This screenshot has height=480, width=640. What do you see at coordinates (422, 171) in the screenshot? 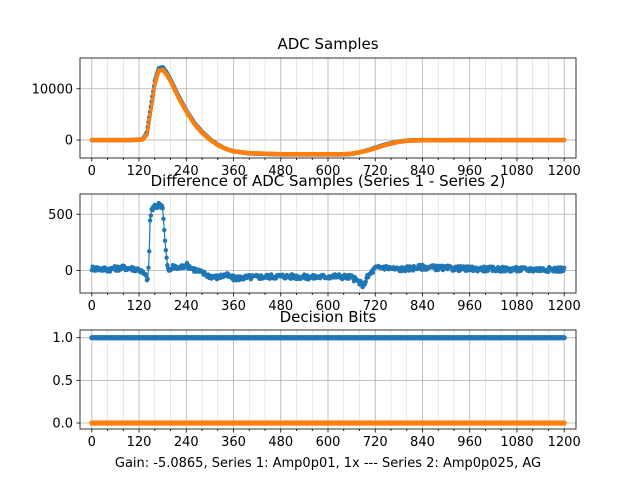
I see `adc-samples-x-tick-label: 840` at bounding box center [422, 171].